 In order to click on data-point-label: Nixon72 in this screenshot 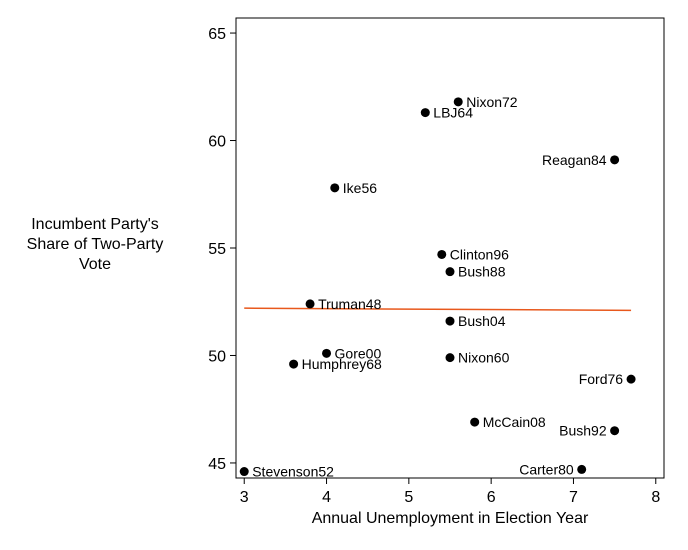, I will do `click(492, 102)`.